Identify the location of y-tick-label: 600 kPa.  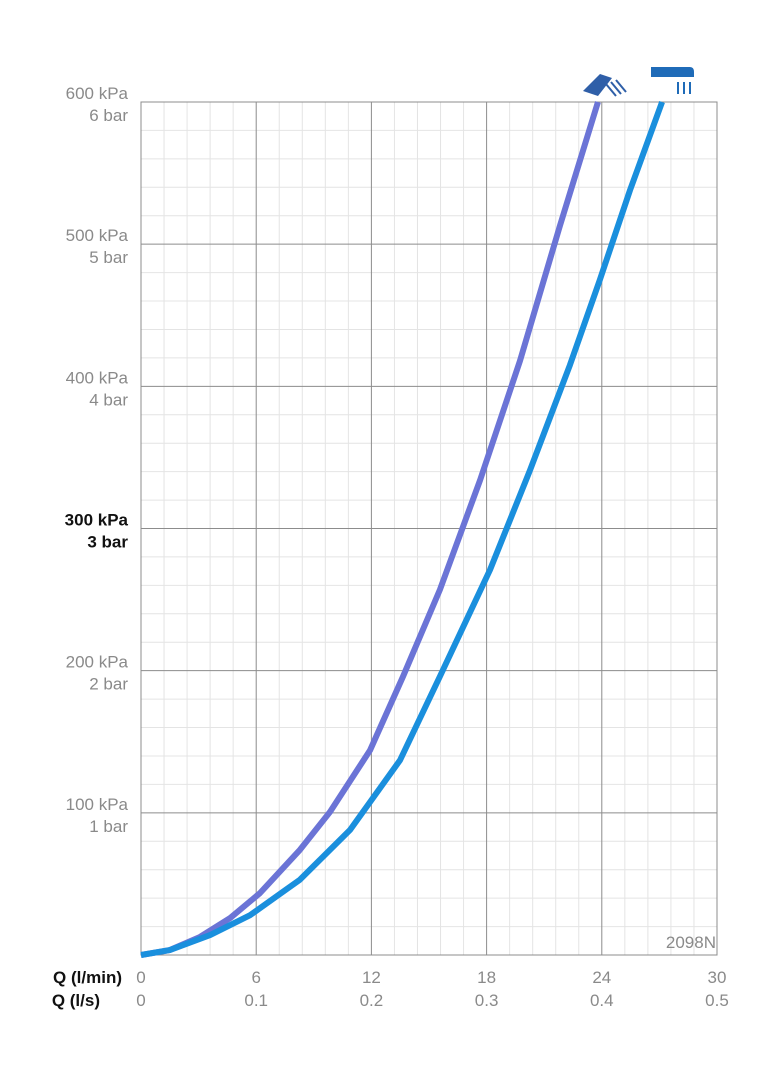
(97, 93).